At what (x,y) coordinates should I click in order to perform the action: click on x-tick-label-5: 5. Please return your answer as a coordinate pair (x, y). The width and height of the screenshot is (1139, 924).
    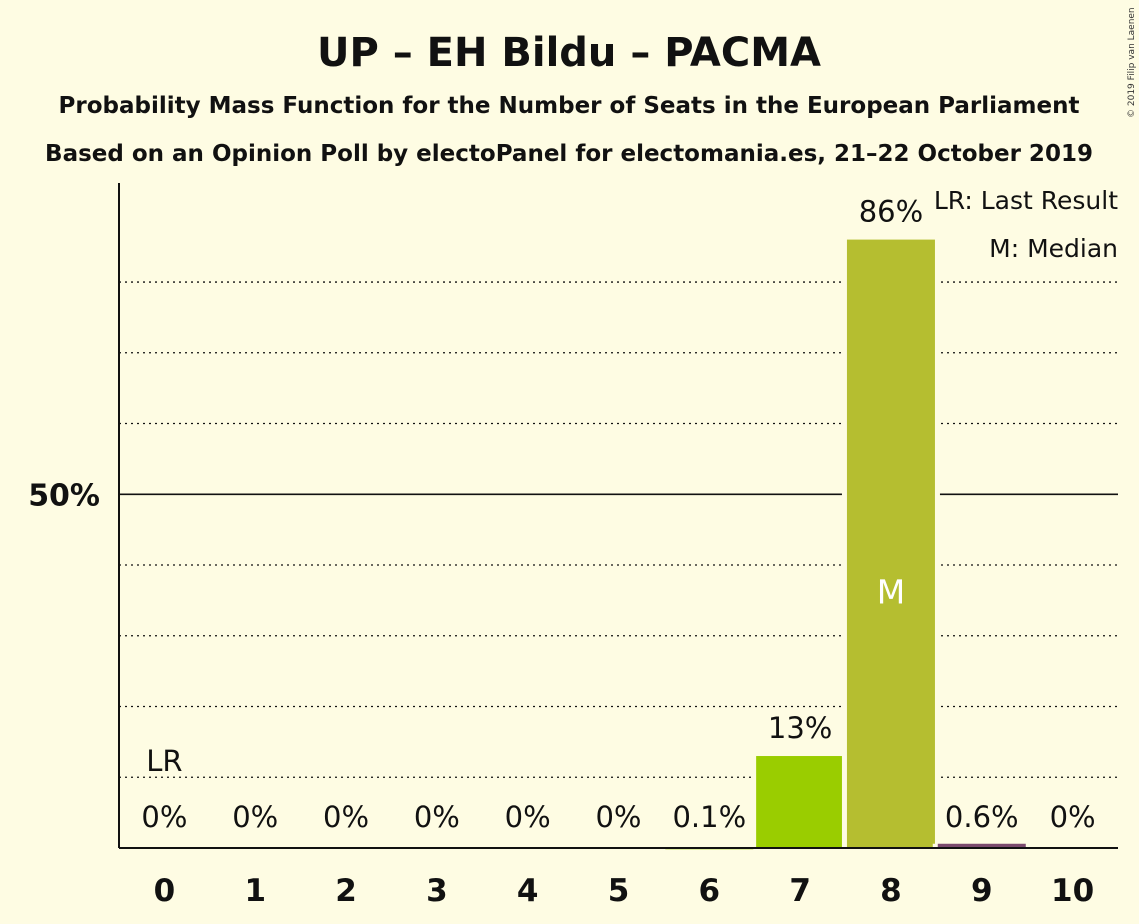
    Looking at the image, I should click on (619, 891).